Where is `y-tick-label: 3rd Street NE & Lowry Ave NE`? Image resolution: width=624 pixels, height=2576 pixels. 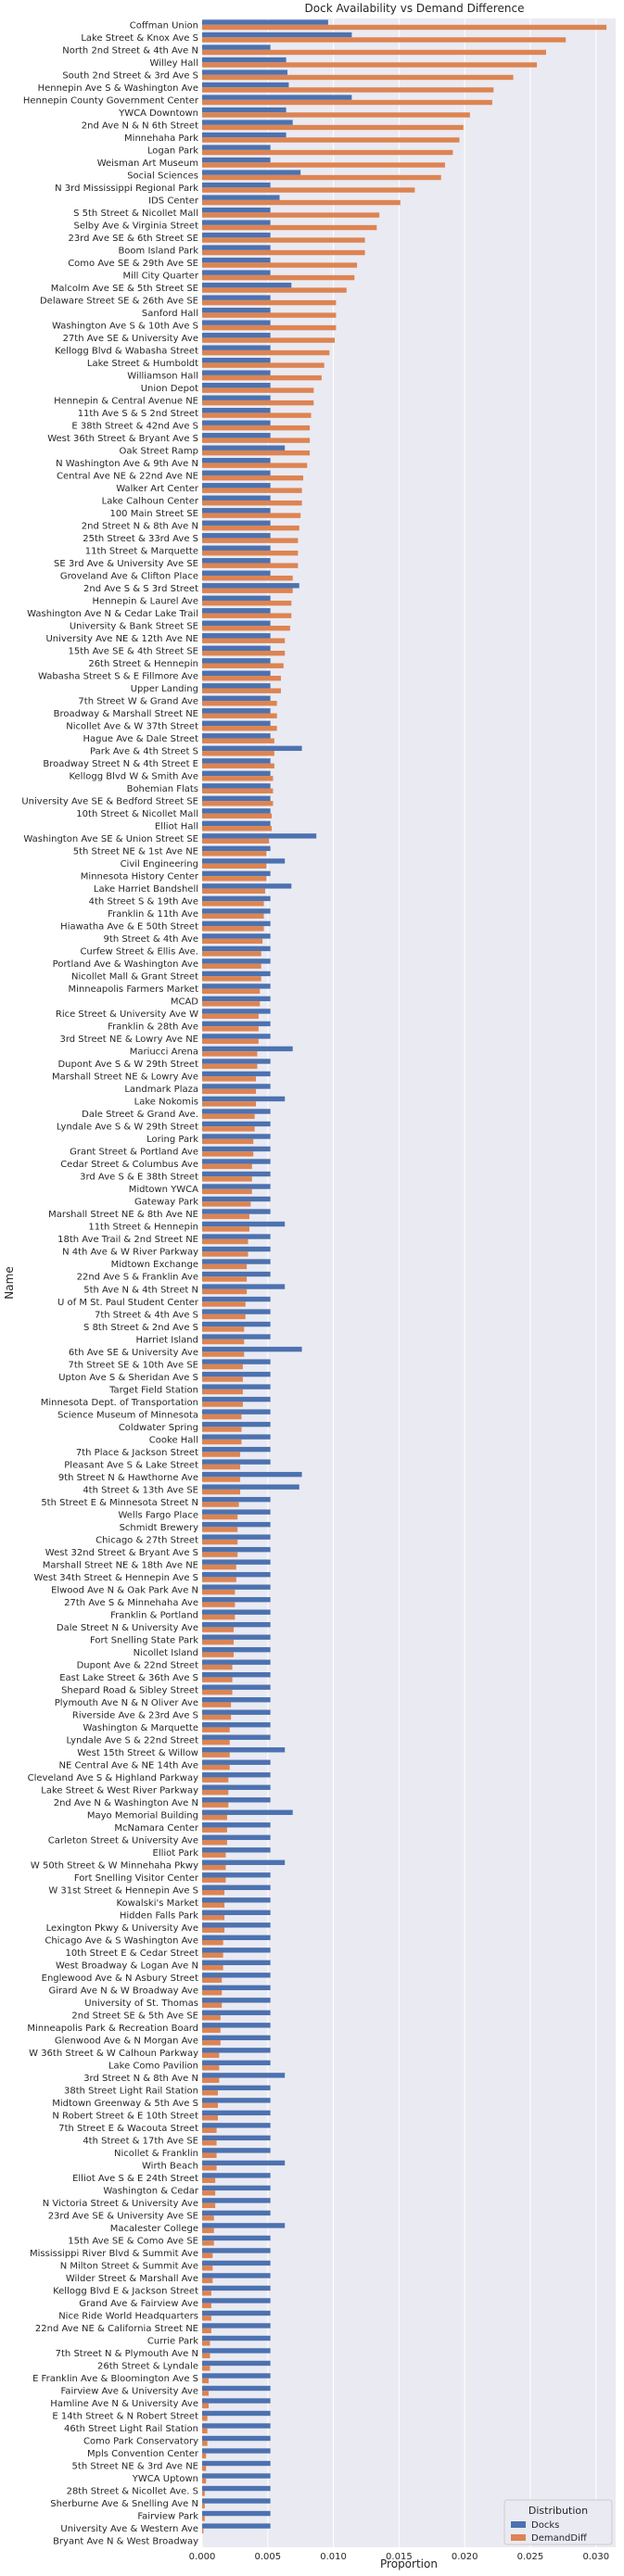 y-tick-label: 3rd Street NE & Lowry Ave NE is located at coordinates (128, 1039).